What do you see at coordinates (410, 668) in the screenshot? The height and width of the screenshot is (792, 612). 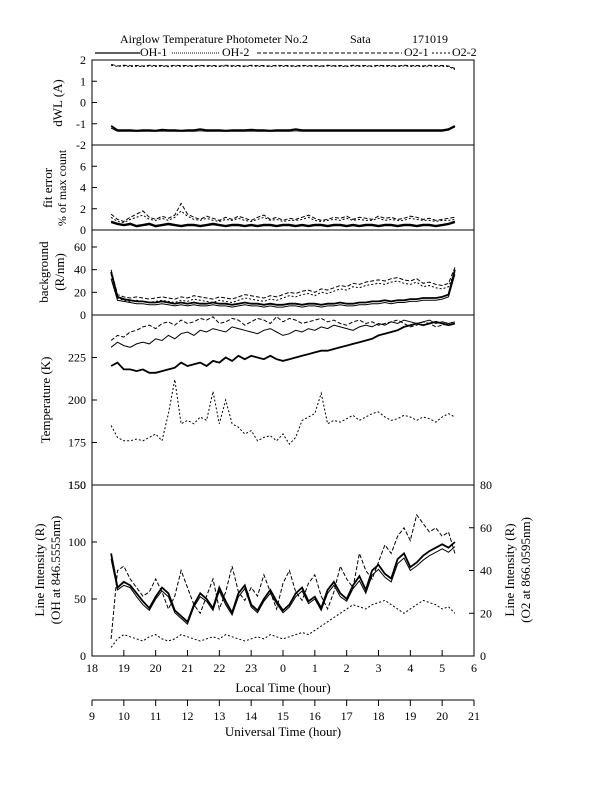 I see `local-tick-label: 4` at bounding box center [410, 668].